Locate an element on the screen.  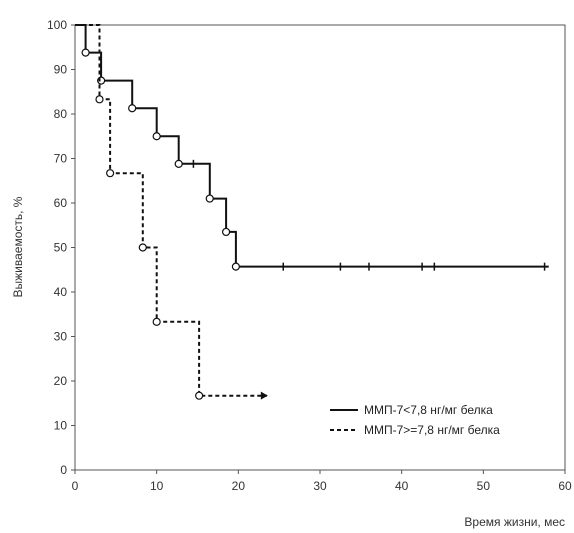
y-tick-label: 0 is located at coordinates (63, 470).